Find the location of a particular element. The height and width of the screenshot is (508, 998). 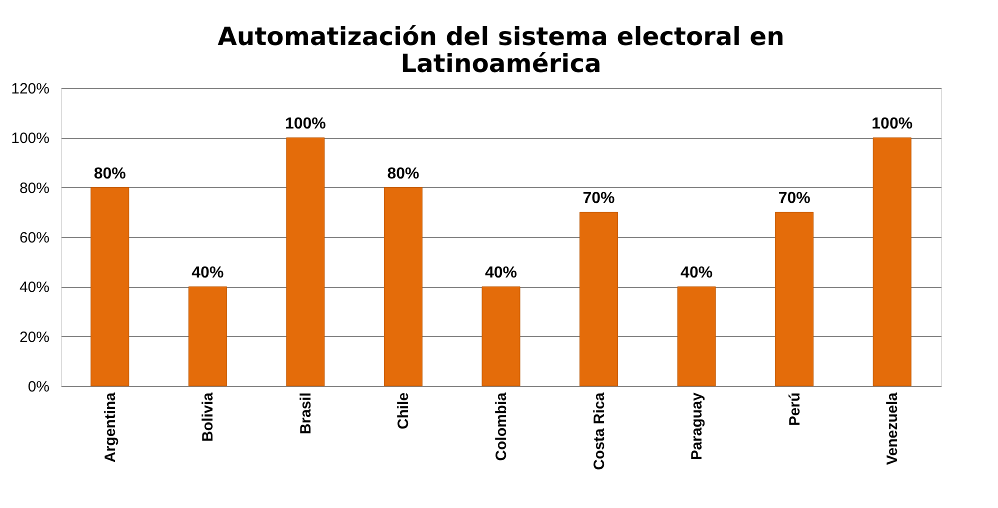

x-tick-label: Perú is located at coordinates (795, 409).